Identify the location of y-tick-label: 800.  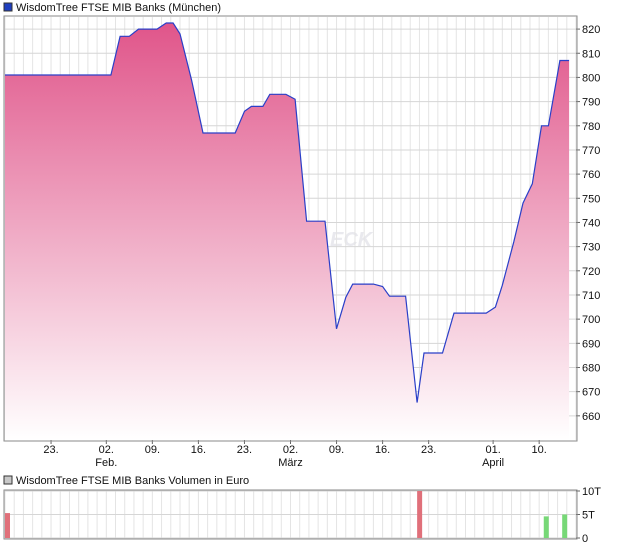
(591, 78).